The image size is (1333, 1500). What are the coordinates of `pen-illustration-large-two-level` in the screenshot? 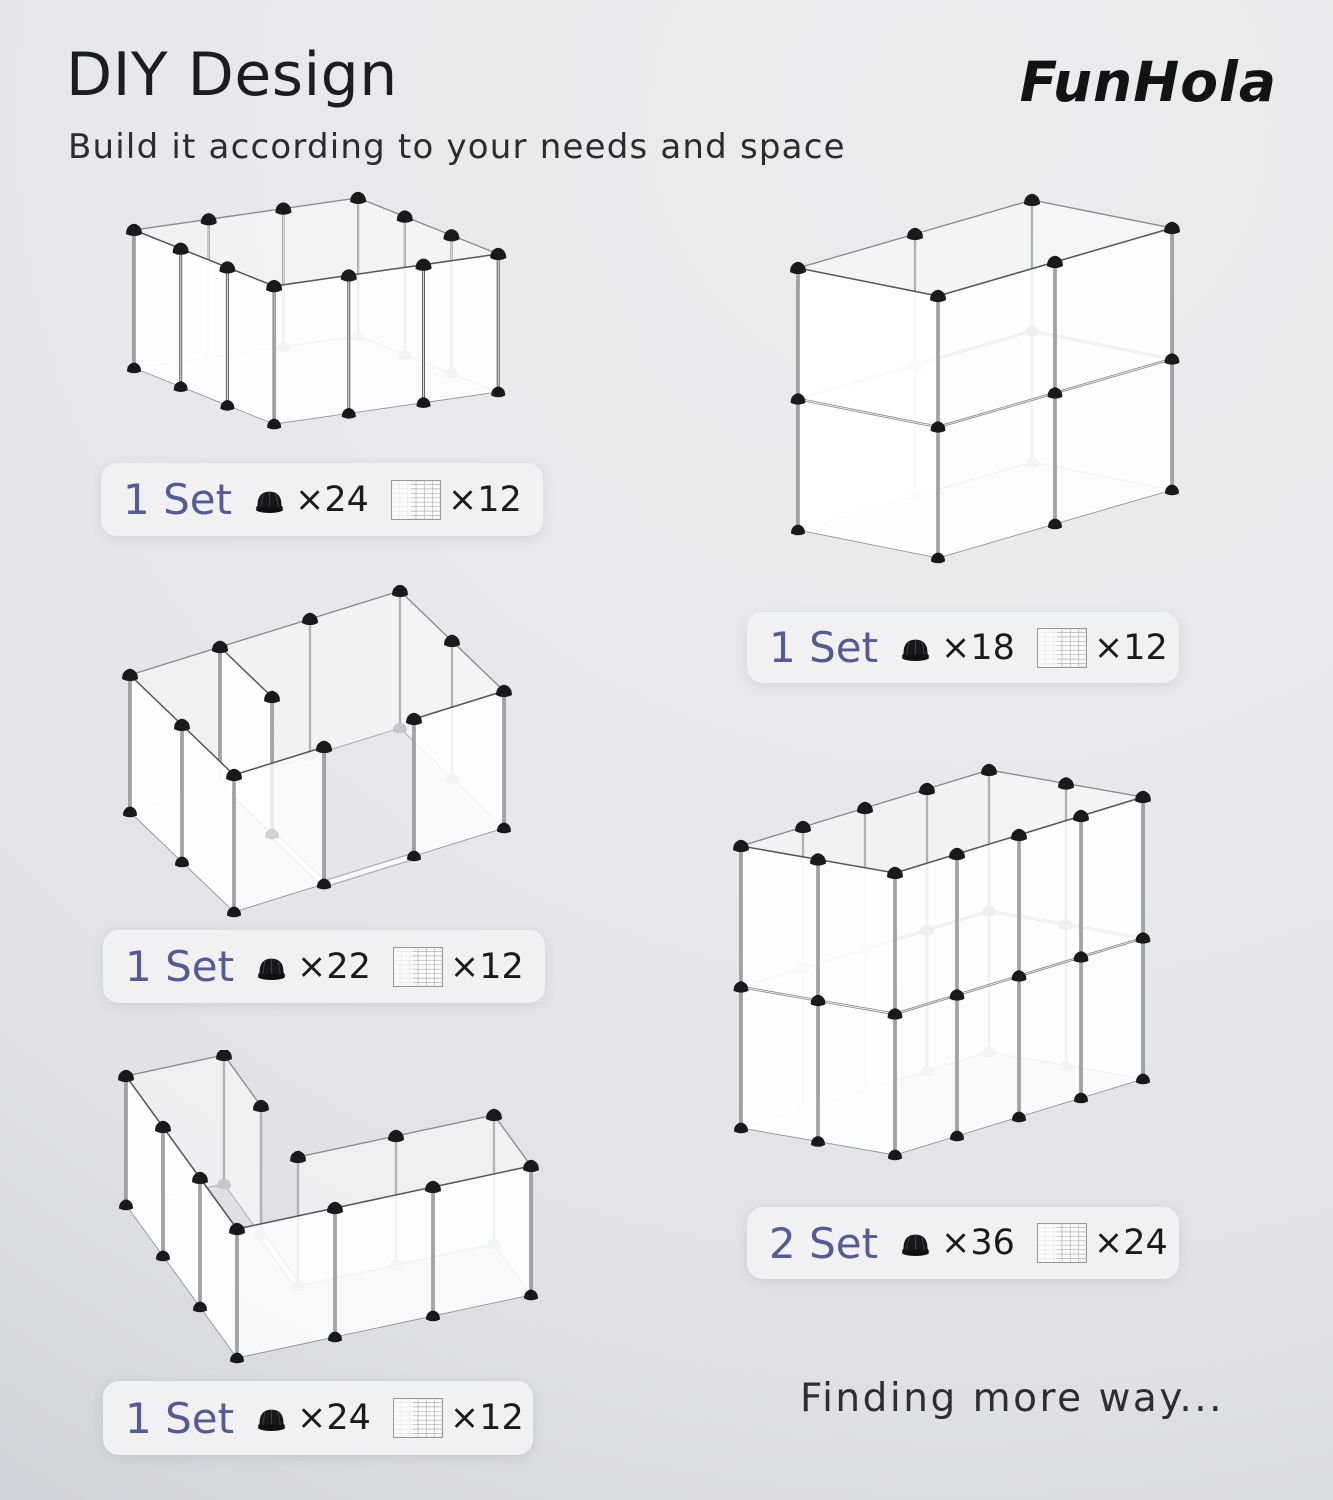 It's located at (942, 962).